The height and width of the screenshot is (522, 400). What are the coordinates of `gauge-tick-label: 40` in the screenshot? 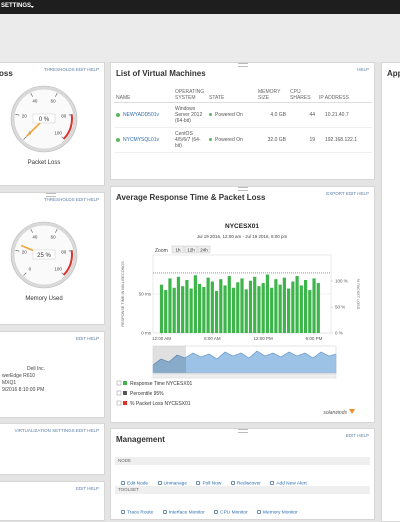 It's located at (35, 101).